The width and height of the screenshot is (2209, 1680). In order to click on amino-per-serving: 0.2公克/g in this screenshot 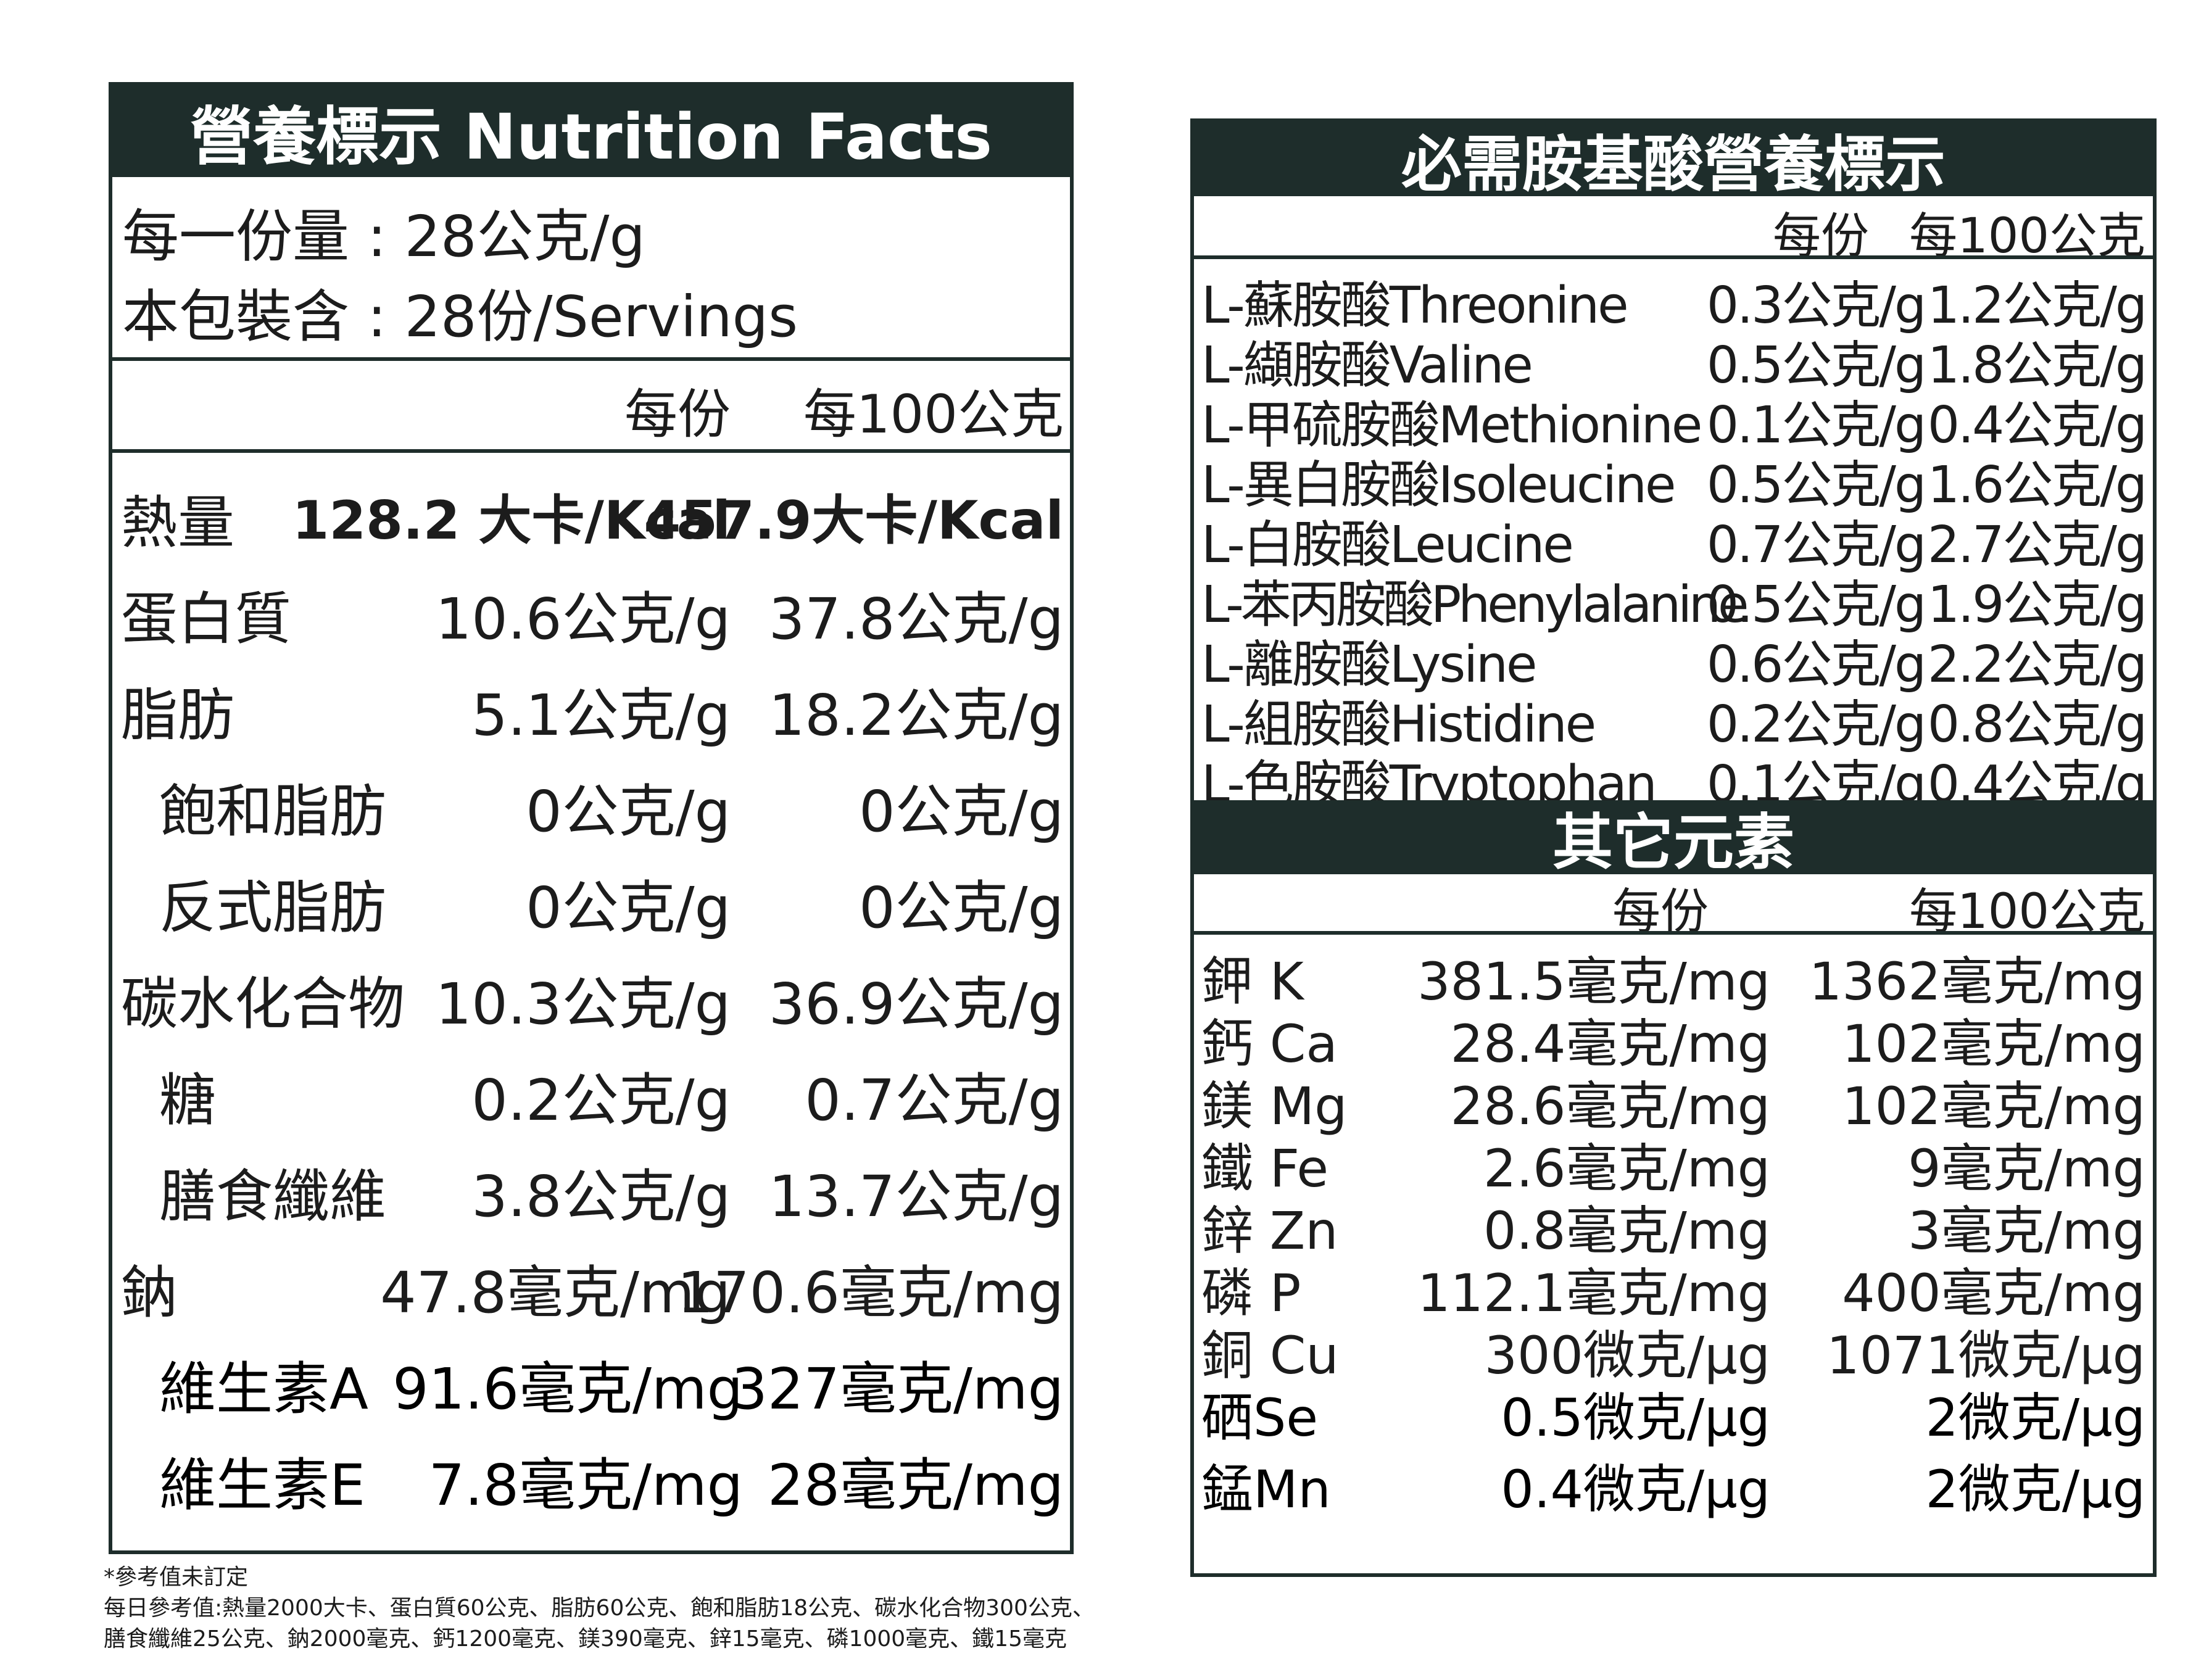, I will do `click(1816, 724)`.